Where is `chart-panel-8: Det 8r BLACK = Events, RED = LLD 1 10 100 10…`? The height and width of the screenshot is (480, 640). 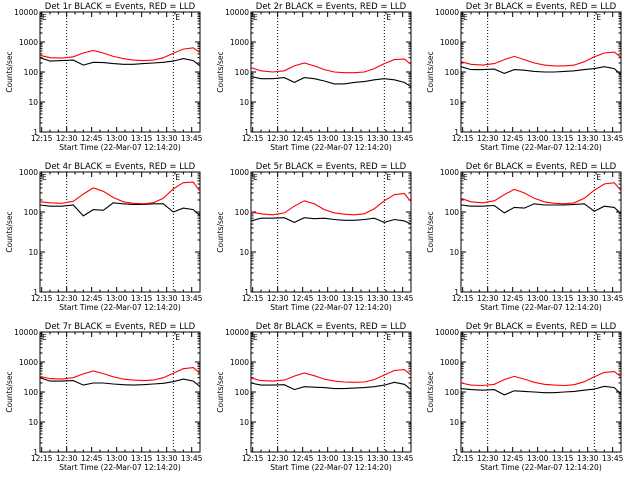
chart-panel-8: Det 8r BLACK = Events, RED = LLD 1 10 100 10… is located at coordinates (315, 397).